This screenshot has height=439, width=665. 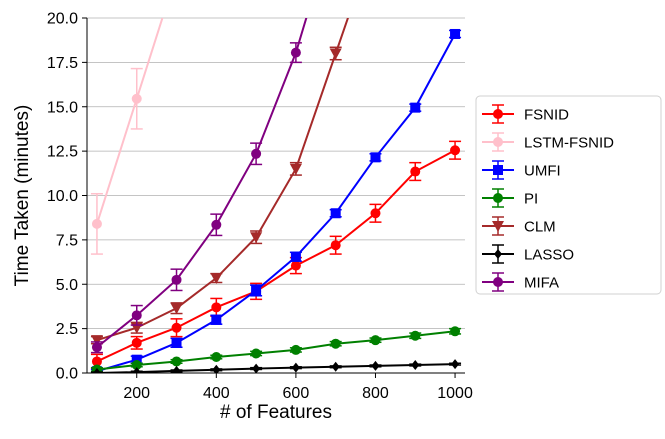 I want to click on series-pi, so click(x=276, y=349).